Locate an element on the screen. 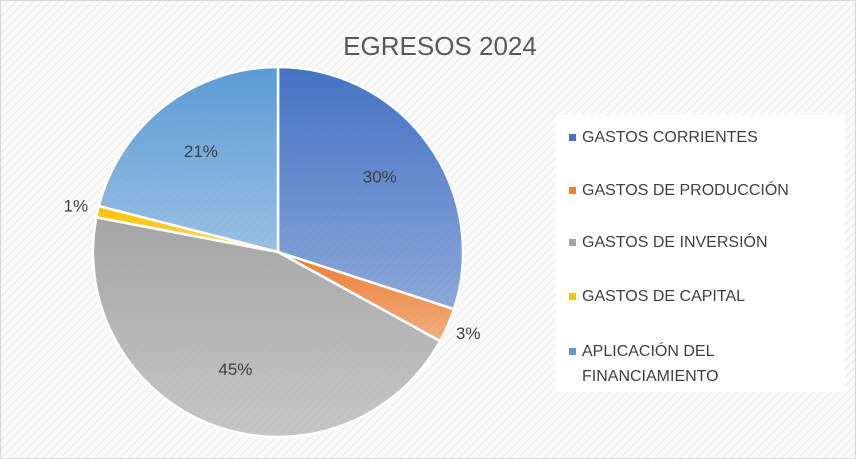 The height and width of the screenshot is (459, 856). legend-item: GASTOS DE INVERSIÓN is located at coordinates (695, 242).